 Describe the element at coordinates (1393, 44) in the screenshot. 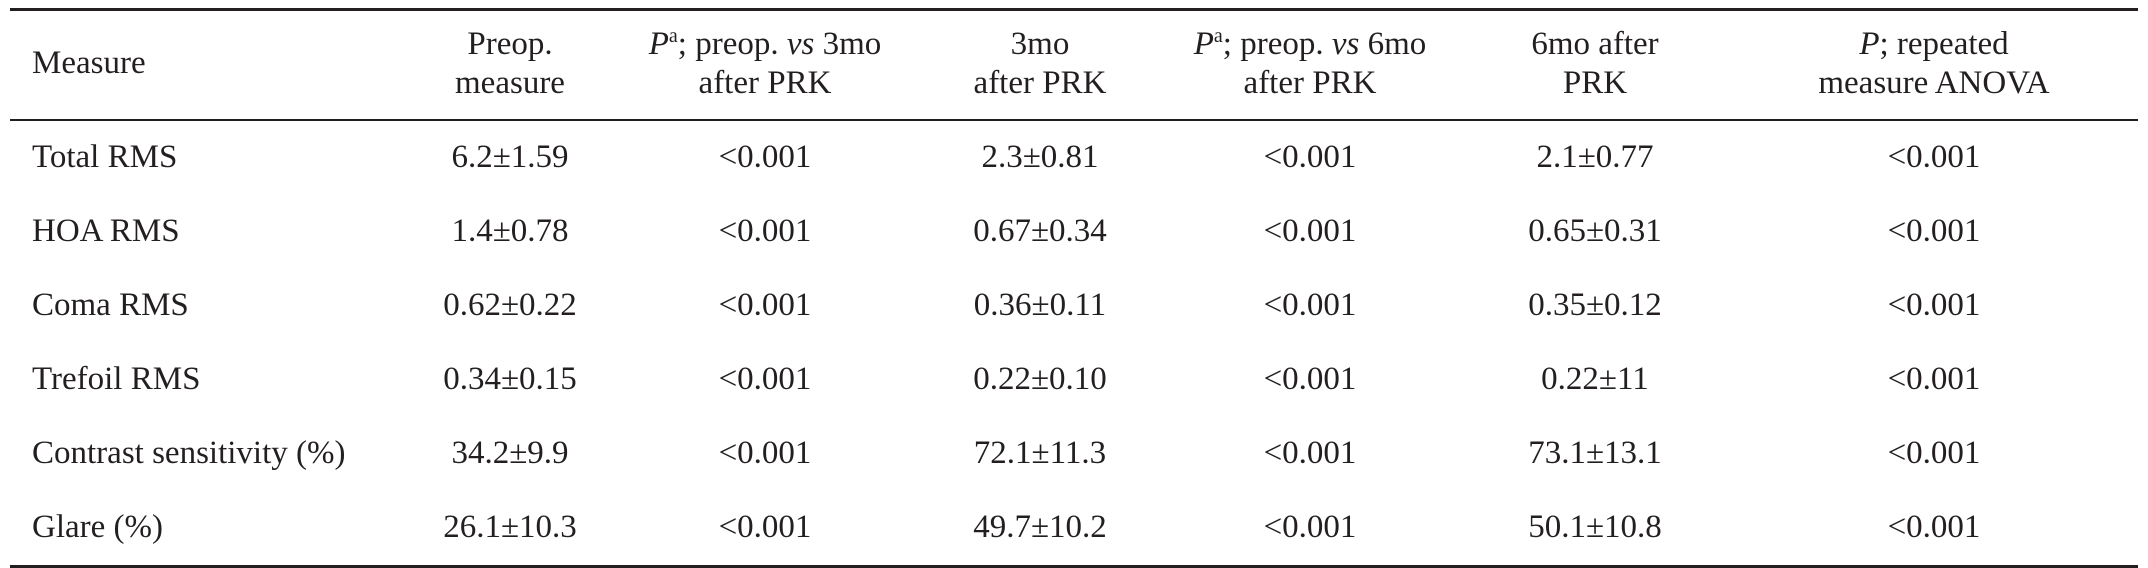

I see `header-text: 6mo` at that location.